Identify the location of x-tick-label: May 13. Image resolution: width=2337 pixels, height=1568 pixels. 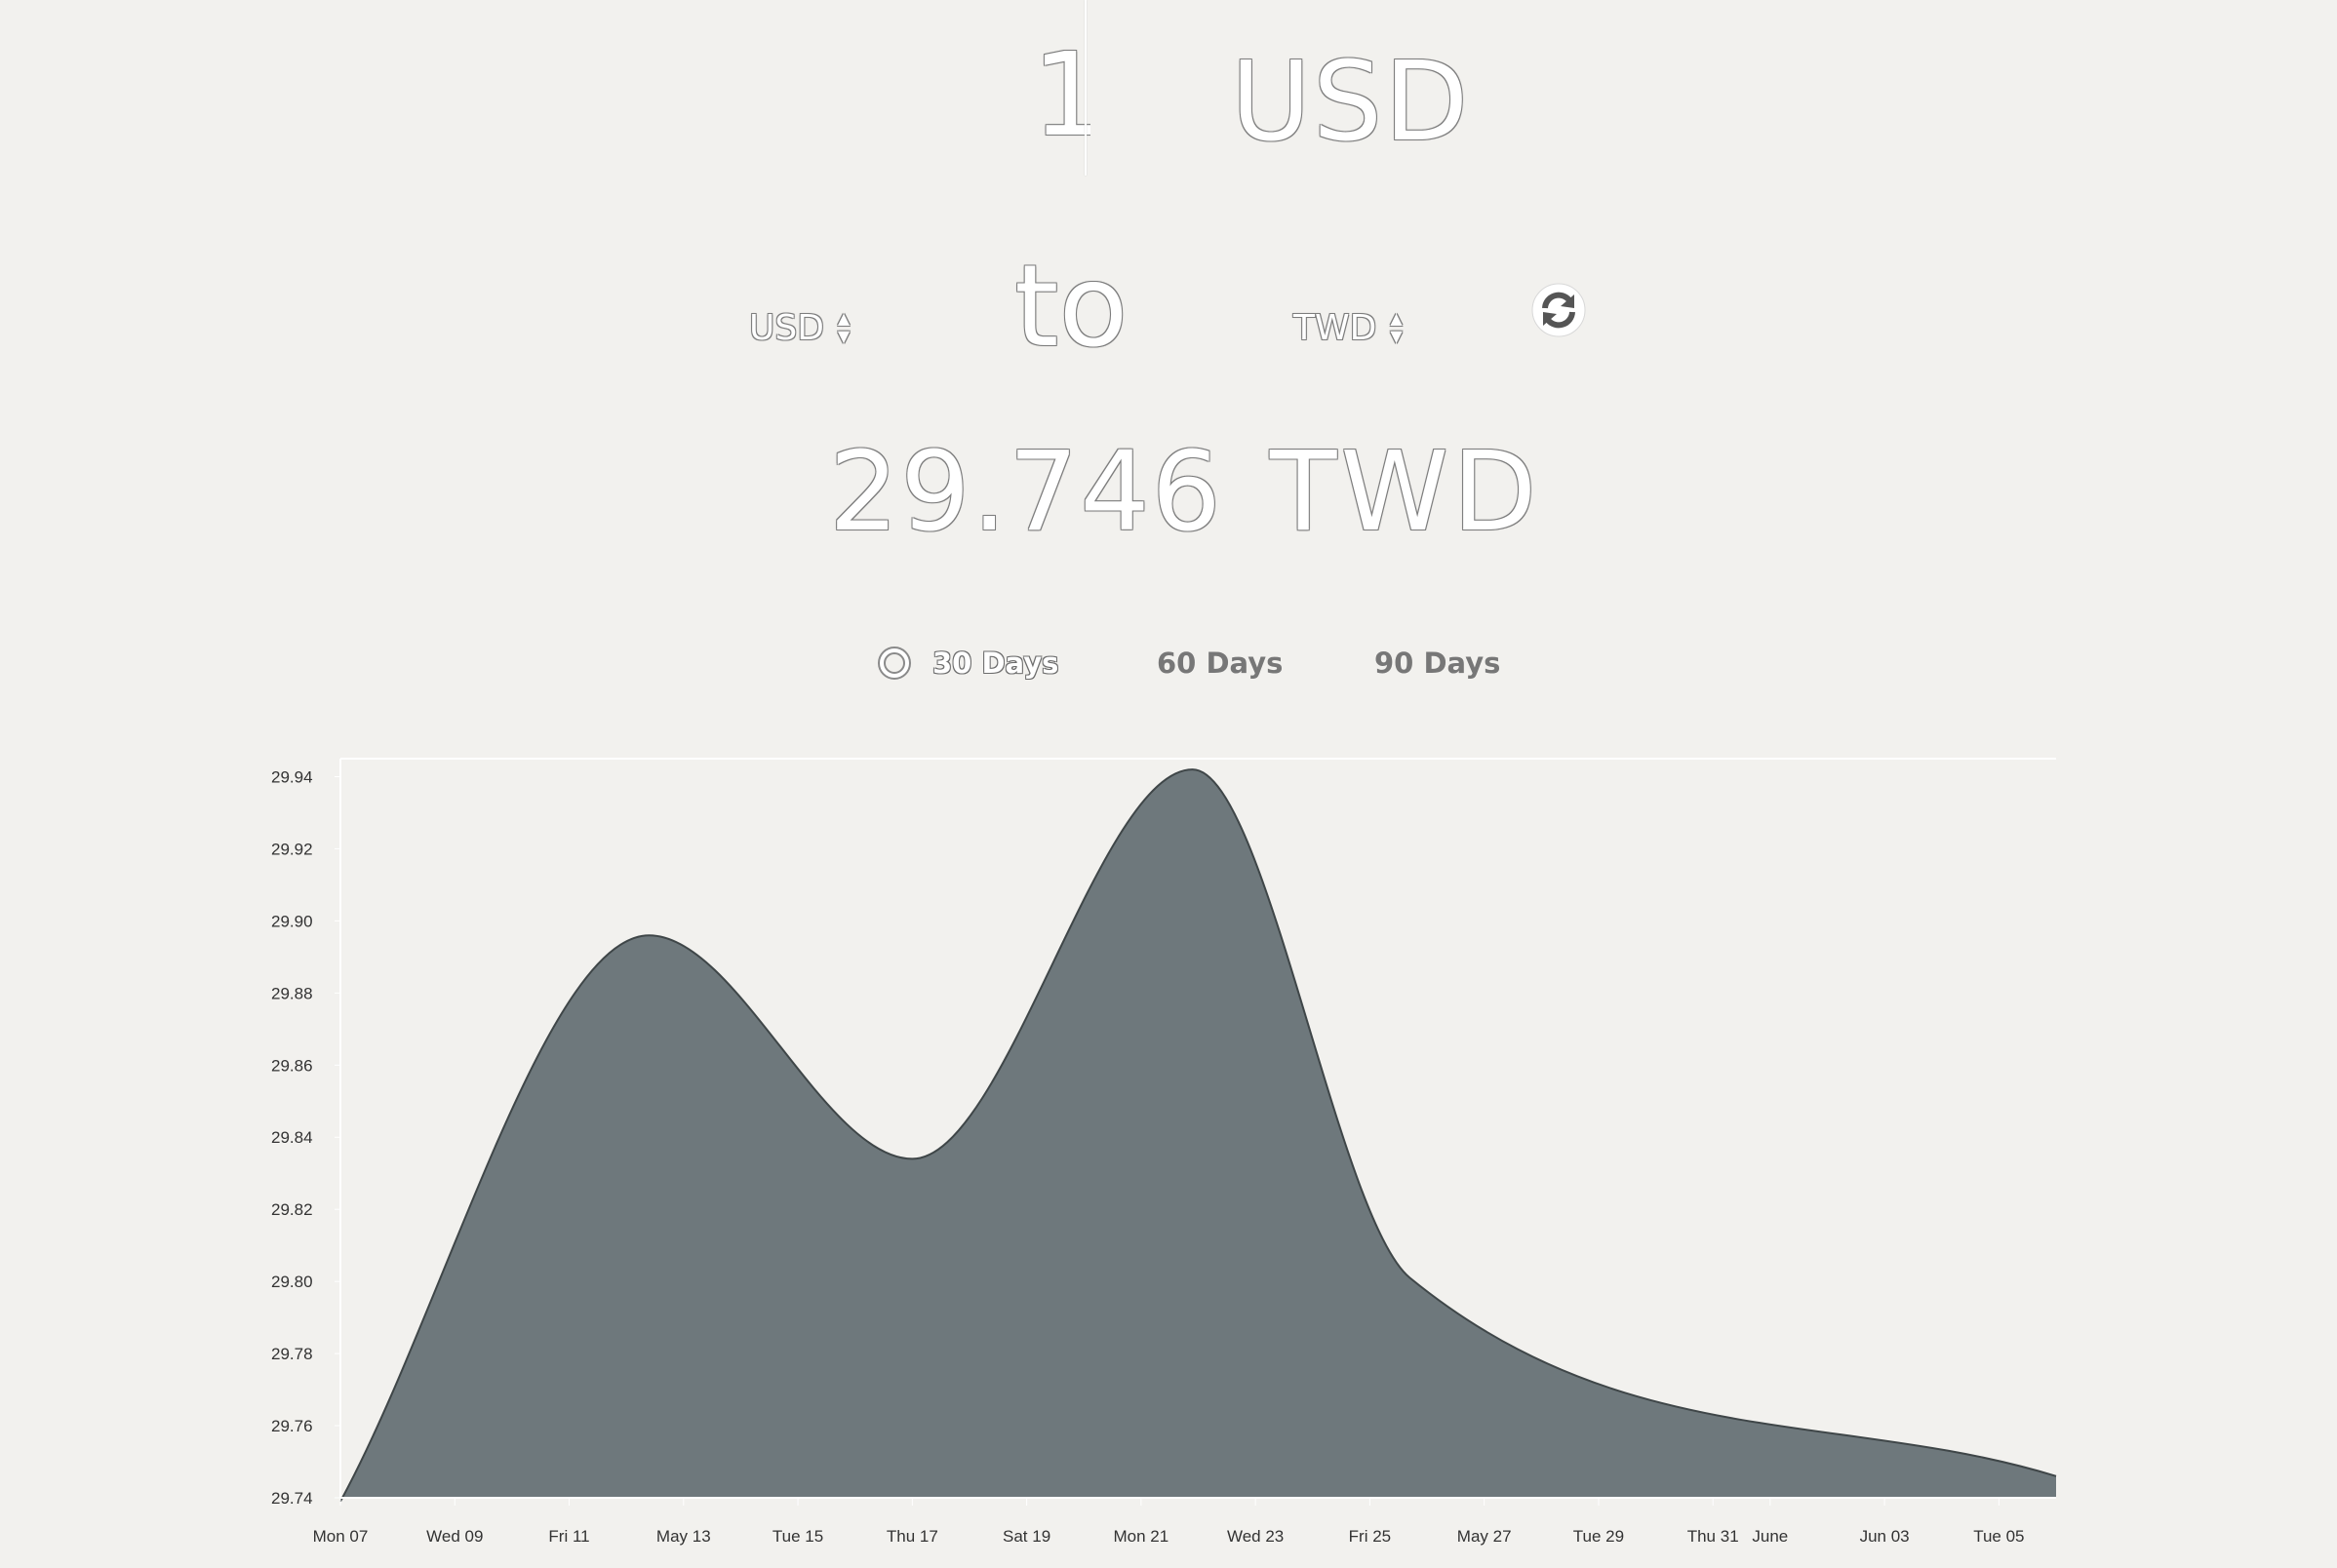
(683, 1536).